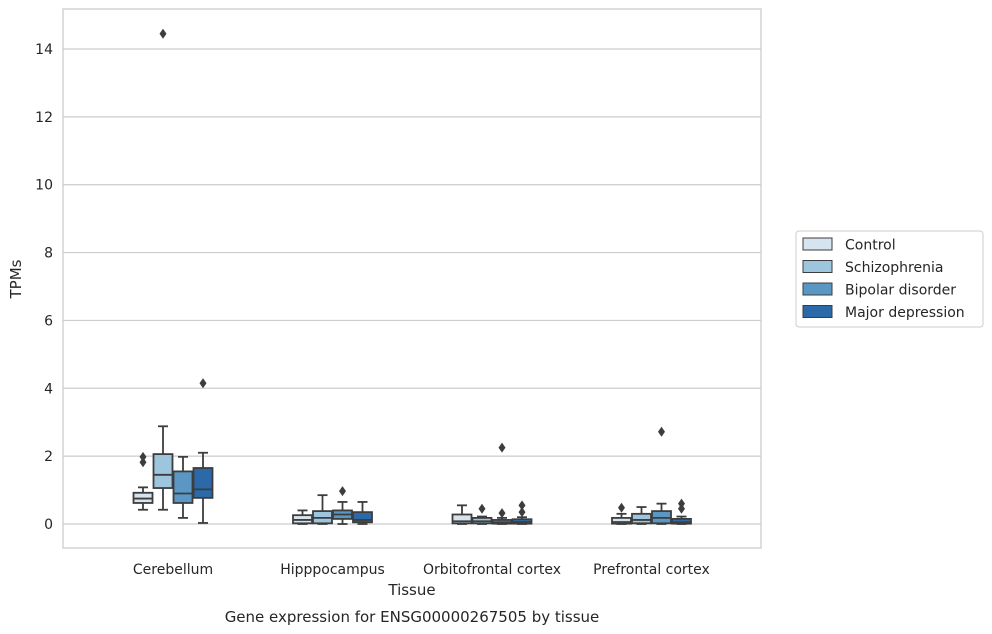 Image resolution: width=992 pixels, height=634 pixels. I want to click on legend-label: Schizophrenia, so click(894, 268).